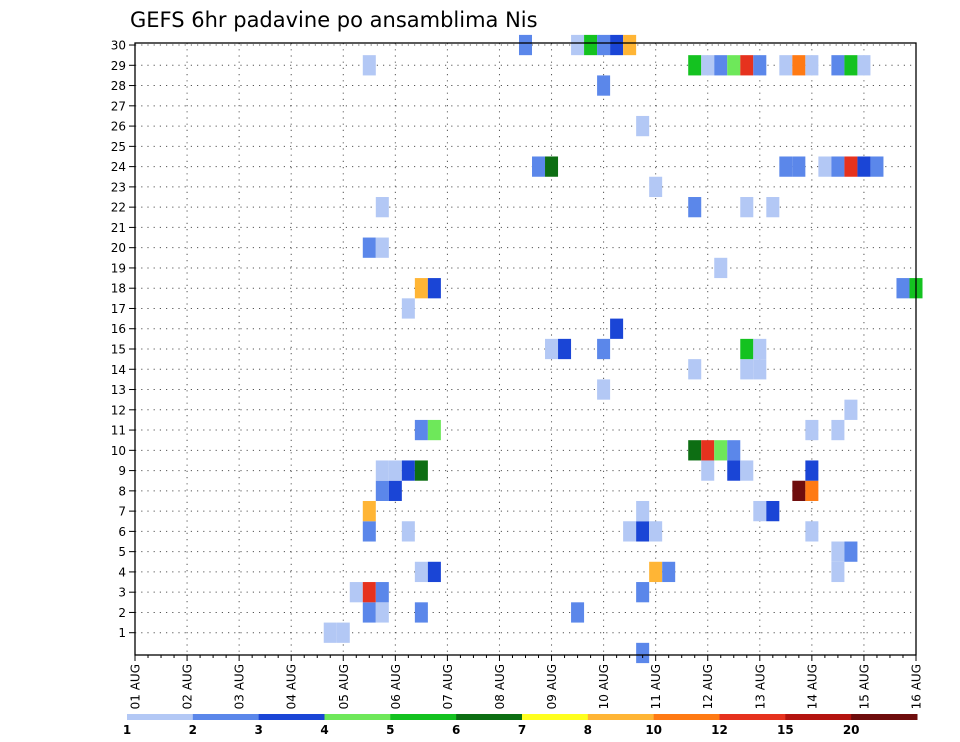 This screenshot has width=960, height=742. I want to click on x-tick-label: 15 AUG, so click(864, 686).